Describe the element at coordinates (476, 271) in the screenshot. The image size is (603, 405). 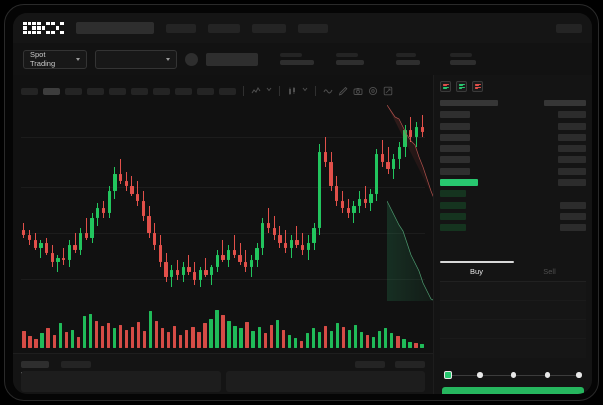
I see `tab-buy: Buy` at that location.